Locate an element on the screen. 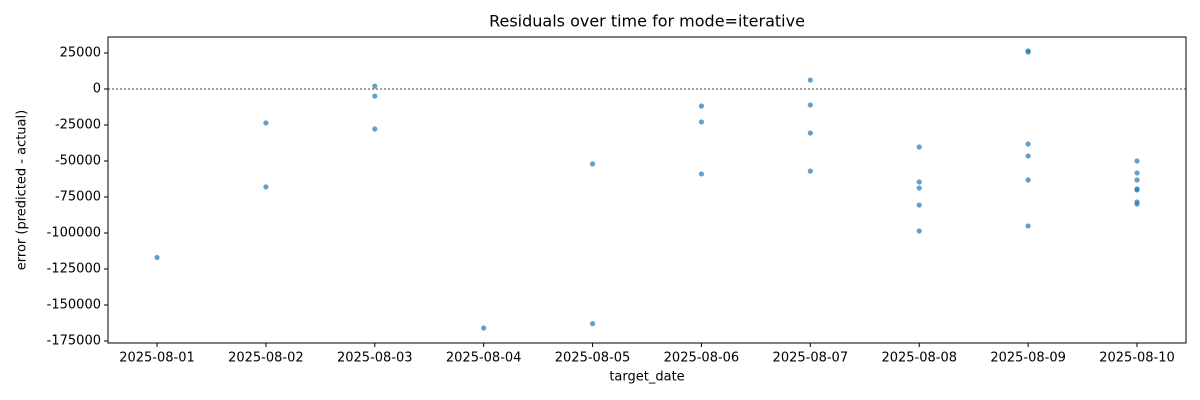 This screenshot has width=1200, height=400. y-axis-label: error (predicted - actual) is located at coordinates (22, 190).